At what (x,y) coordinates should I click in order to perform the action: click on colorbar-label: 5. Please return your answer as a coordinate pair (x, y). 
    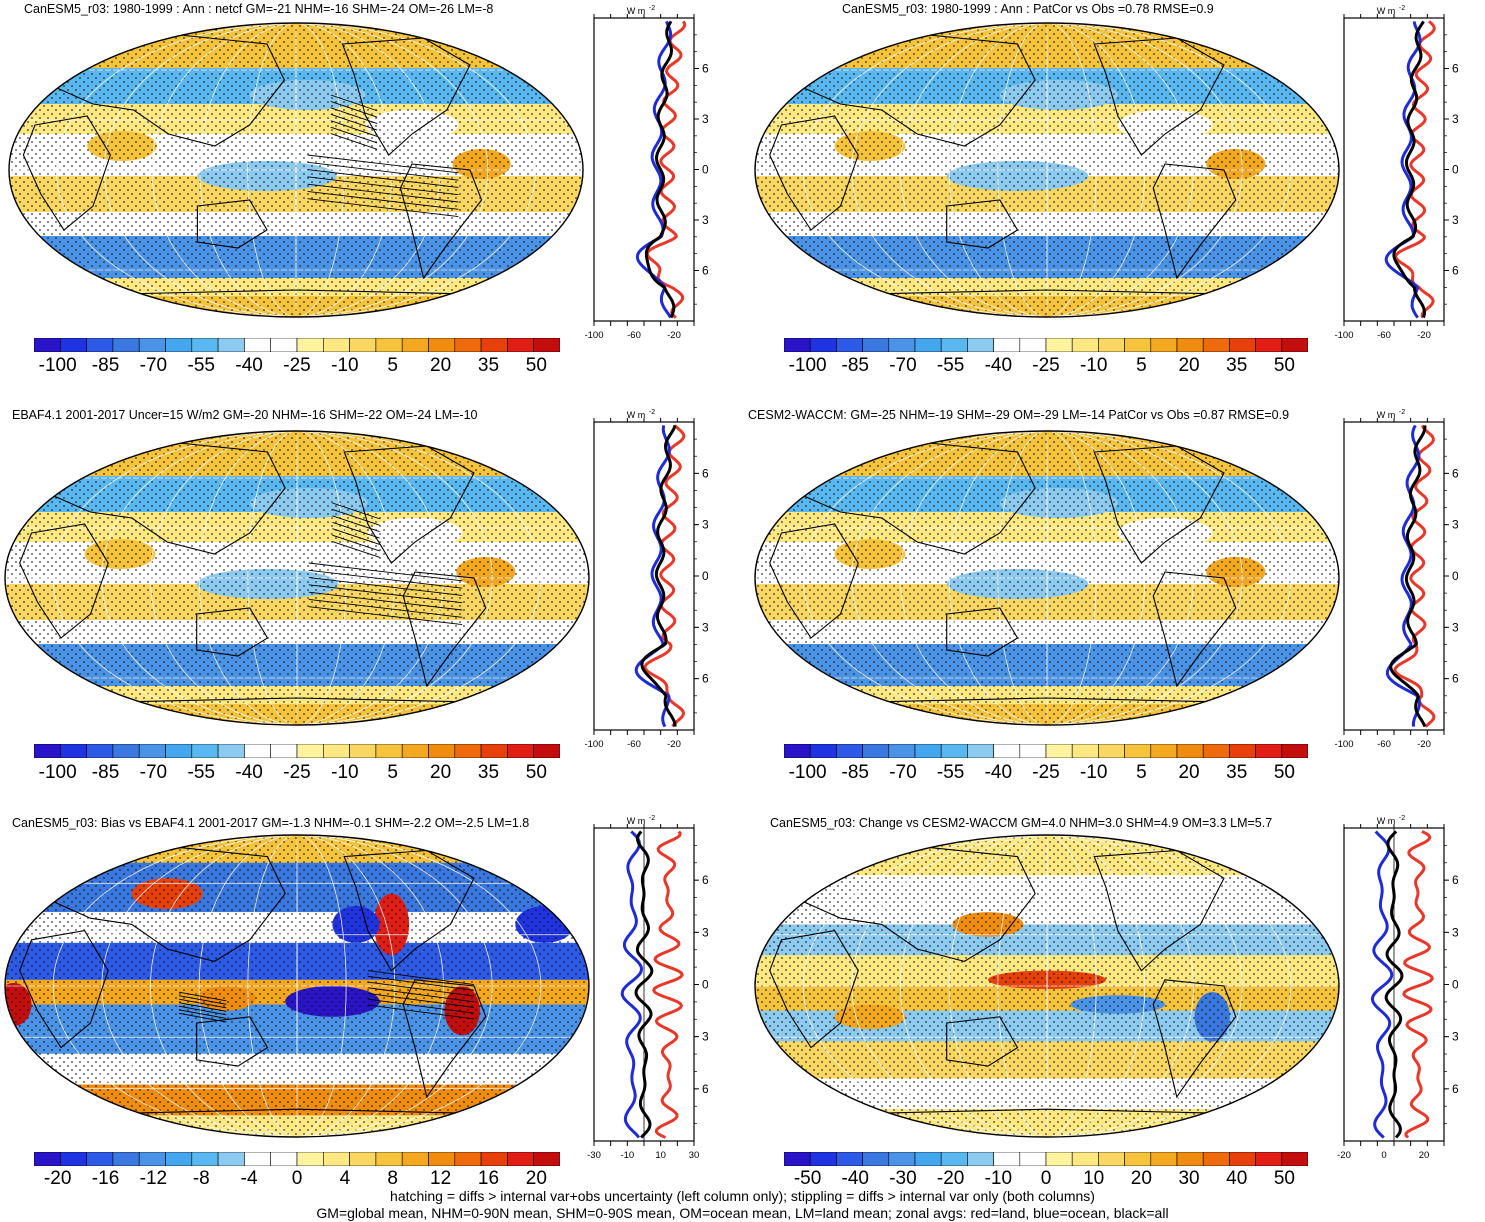
    Looking at the image, I should click on (1141, 772).